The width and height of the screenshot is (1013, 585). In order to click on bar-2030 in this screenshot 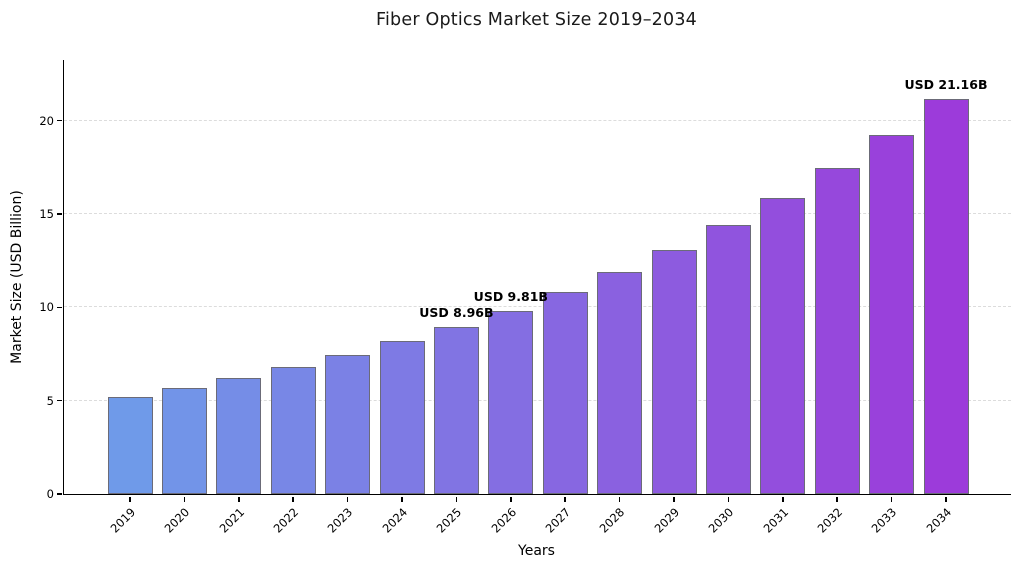, I will do `click(728, 359)`.